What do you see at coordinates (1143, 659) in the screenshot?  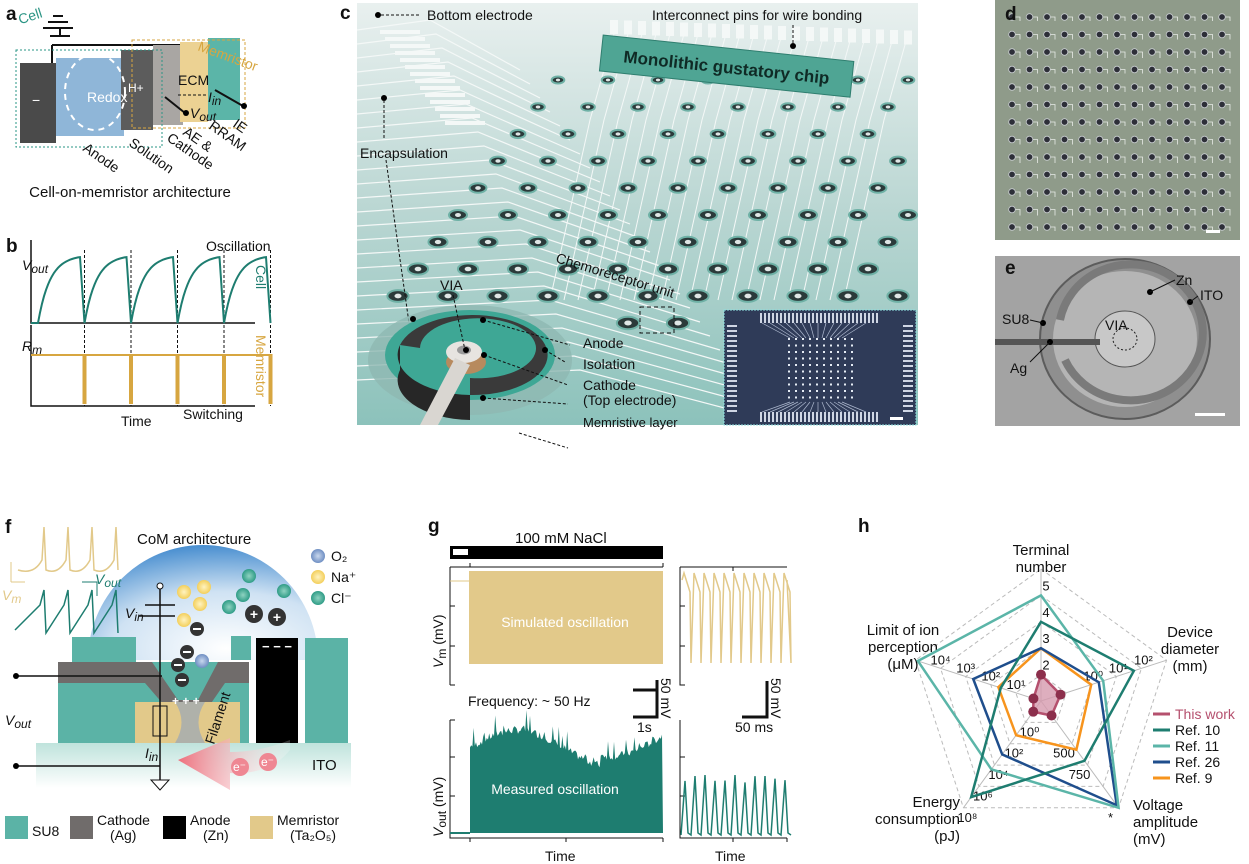 I see `tick-label: 10²` at bounding box center [1143, 659].